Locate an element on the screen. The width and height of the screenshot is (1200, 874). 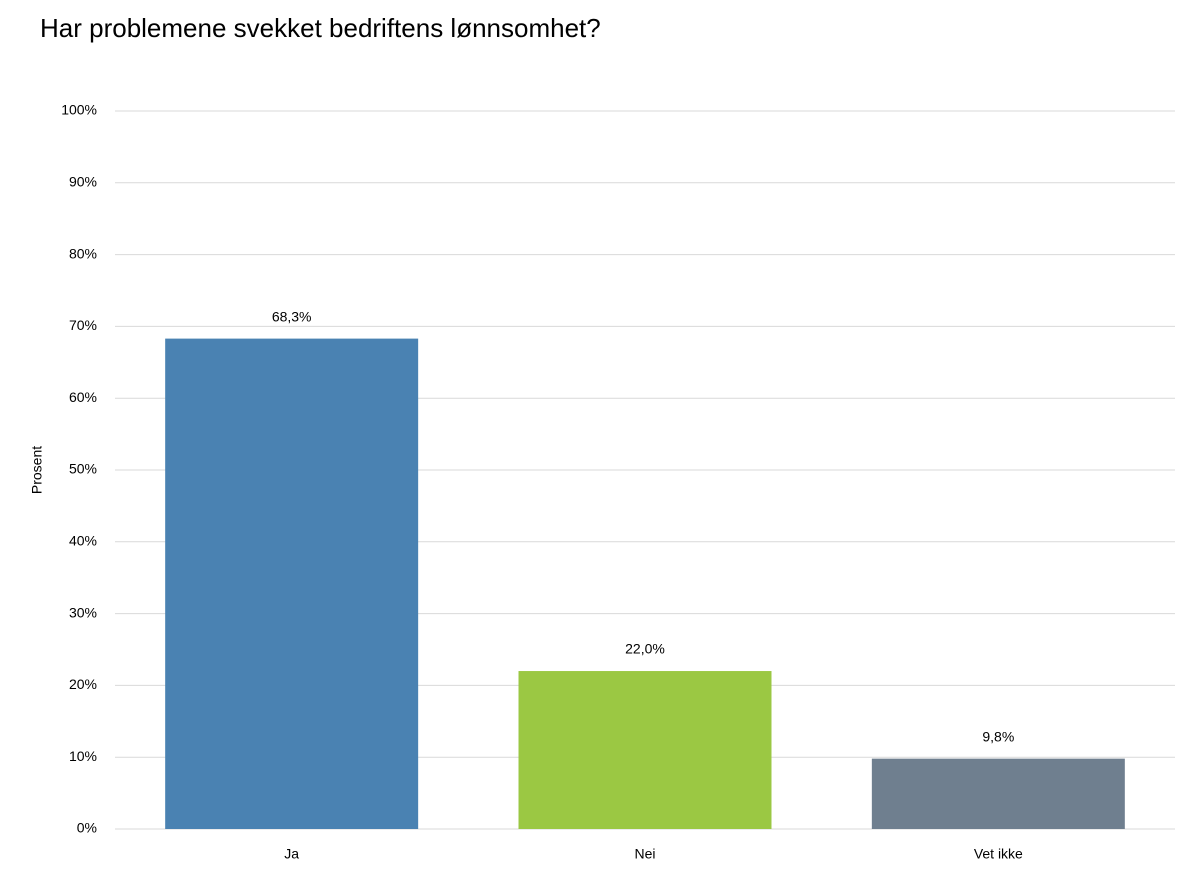
y-axis-label: Prosent is located at coordinates (37, 470).